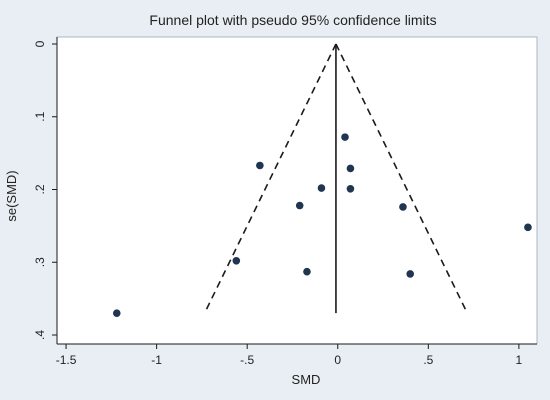  Describe the element at coordinates (40, 116) in the screenshot. I see `y-tick-label: .1` at that location.